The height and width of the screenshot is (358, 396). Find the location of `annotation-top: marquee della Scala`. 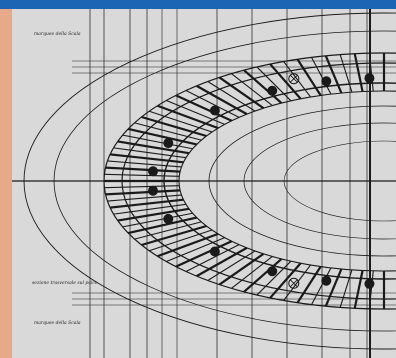

annotation-top: marquee della Scala is located at coordinates (57, 34).